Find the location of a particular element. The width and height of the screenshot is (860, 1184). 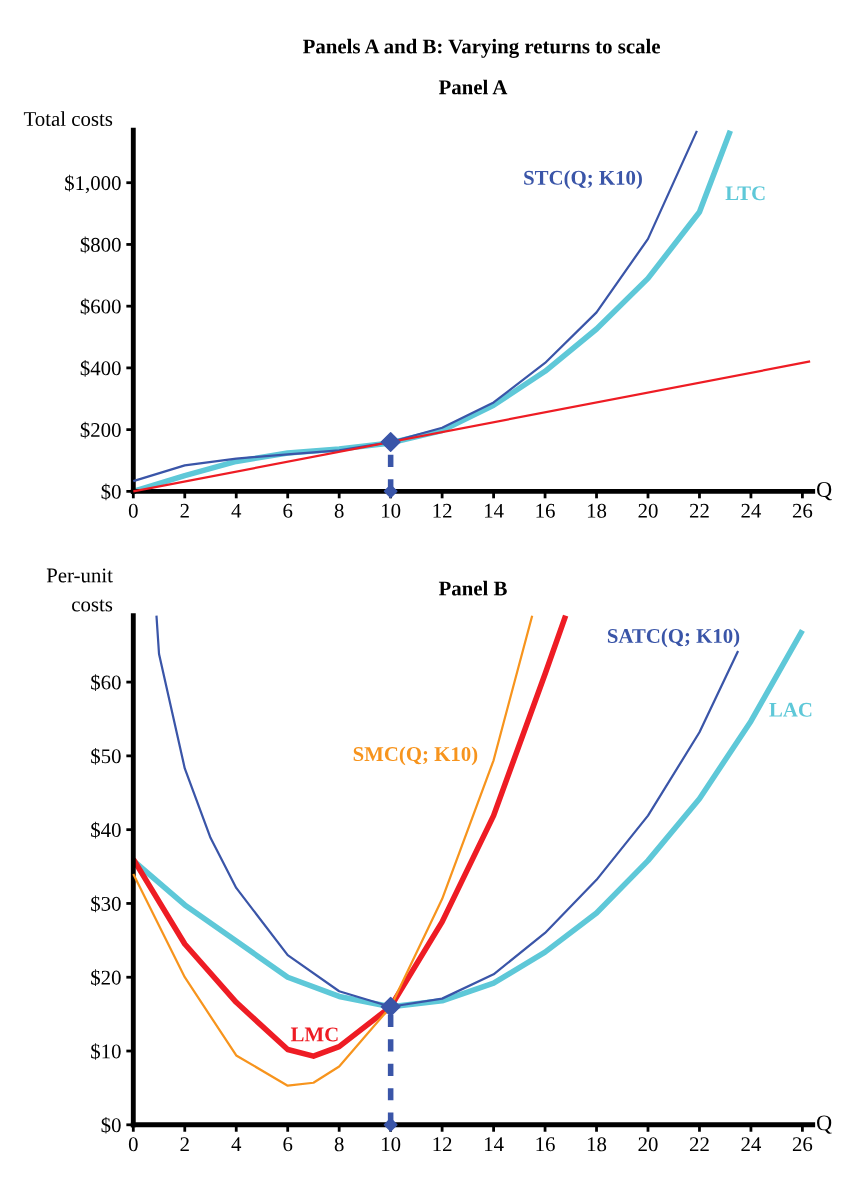

y-tick-label: $10 is located at coordinates (106, 1051).